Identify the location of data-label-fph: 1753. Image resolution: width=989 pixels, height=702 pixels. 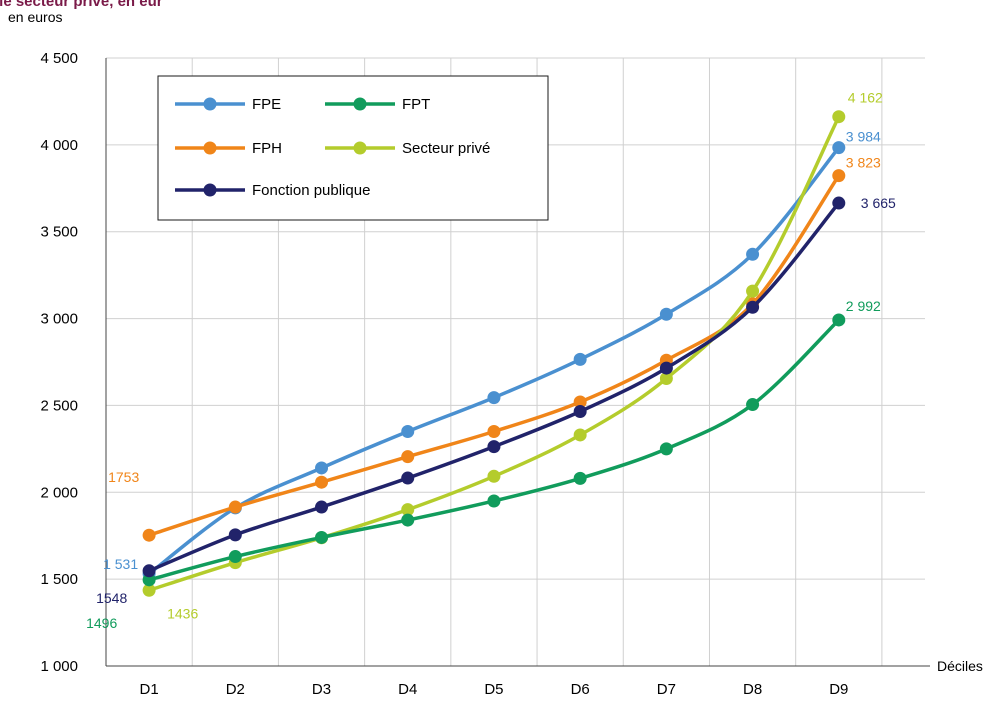
(123, 477).